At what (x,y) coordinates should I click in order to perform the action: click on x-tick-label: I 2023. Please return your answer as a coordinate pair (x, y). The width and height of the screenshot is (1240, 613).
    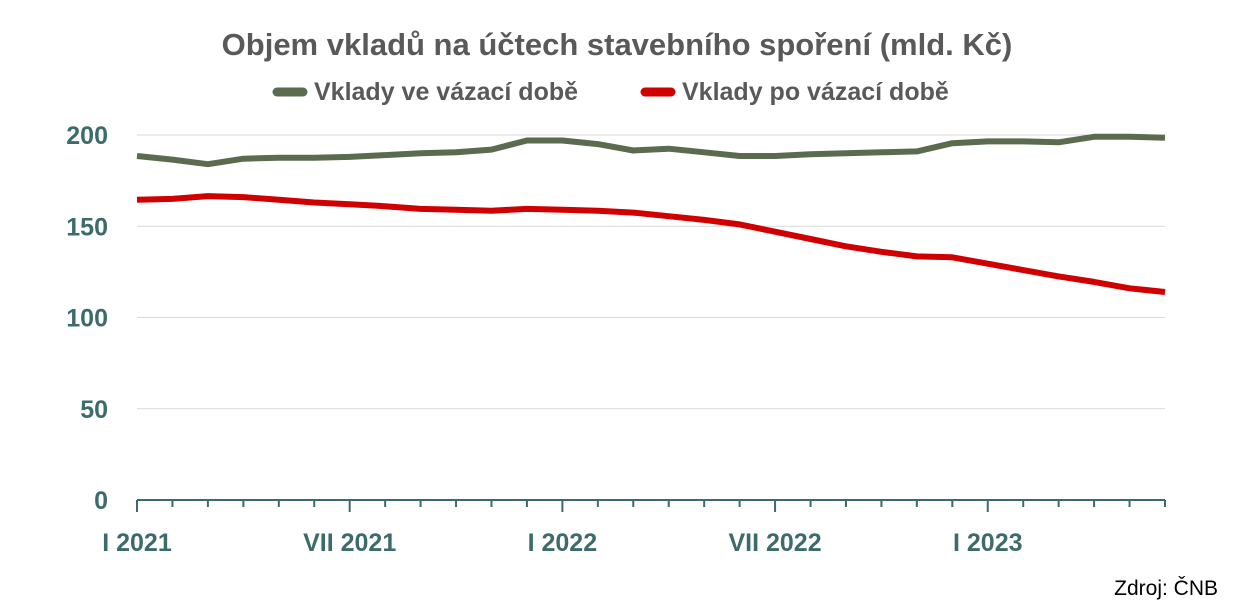
    Looking at the image, I should click on (988, 543).